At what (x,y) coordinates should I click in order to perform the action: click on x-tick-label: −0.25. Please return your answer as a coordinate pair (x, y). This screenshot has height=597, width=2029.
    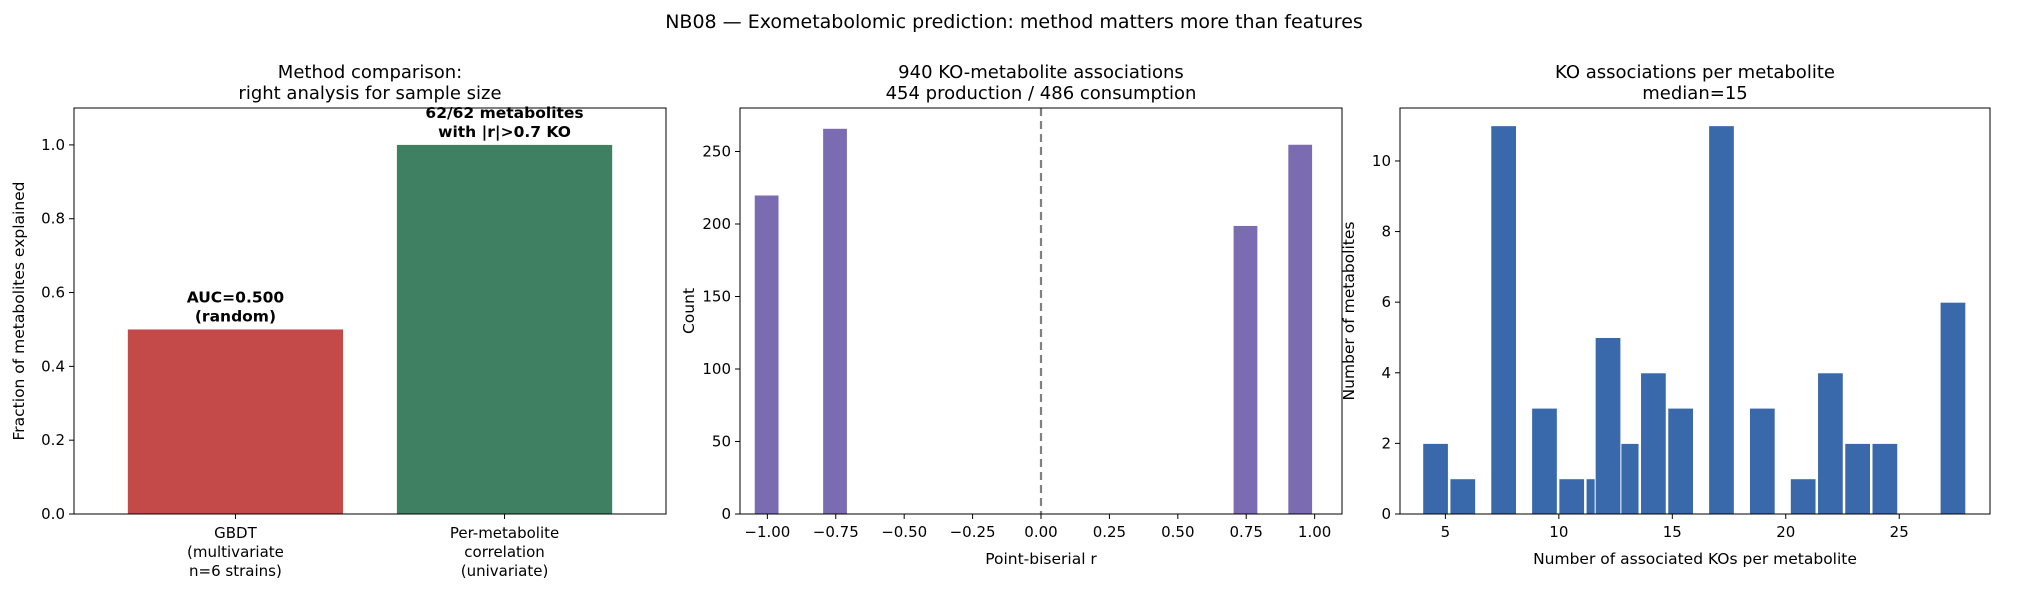
    Looking at the image, I should click on (973, 532).